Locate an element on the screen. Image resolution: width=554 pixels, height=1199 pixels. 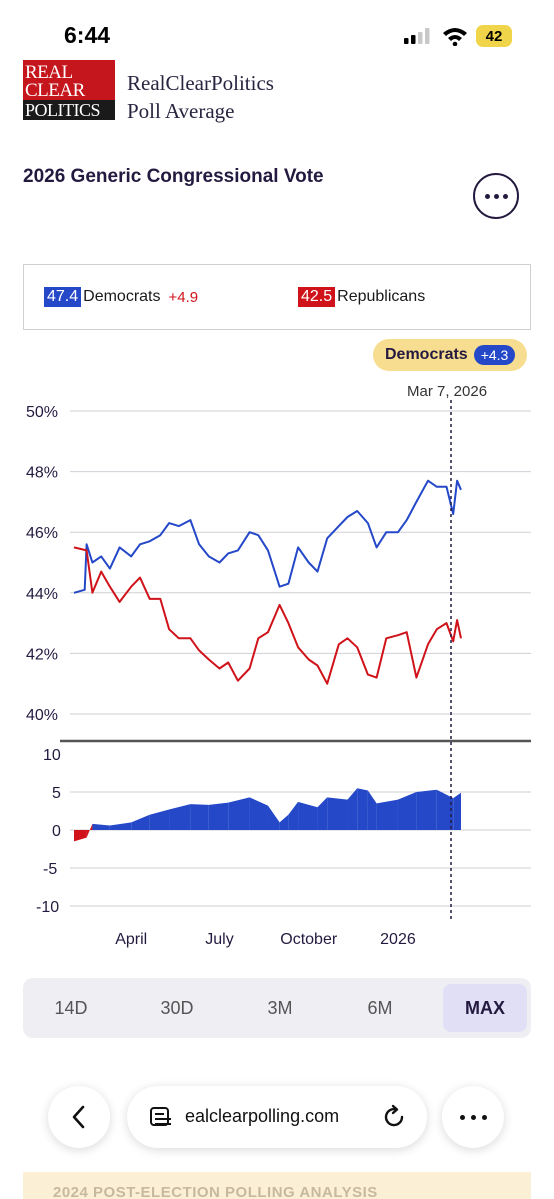
signal-icon is located at coordinates (417, 36).